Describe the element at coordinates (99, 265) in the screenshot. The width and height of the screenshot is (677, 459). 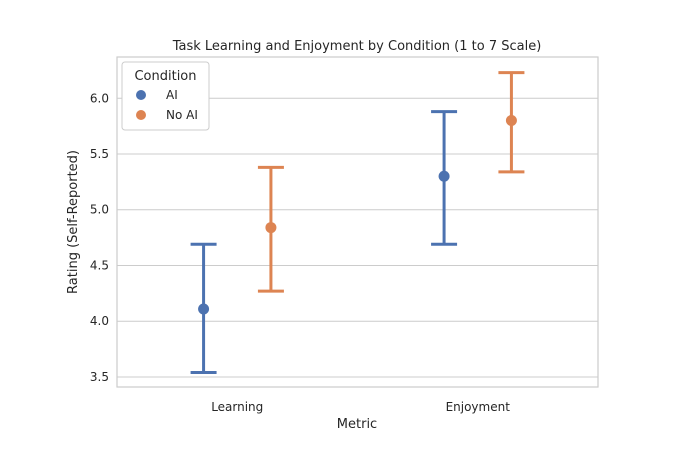
I see `y-tick-label: 4.5` at that location.